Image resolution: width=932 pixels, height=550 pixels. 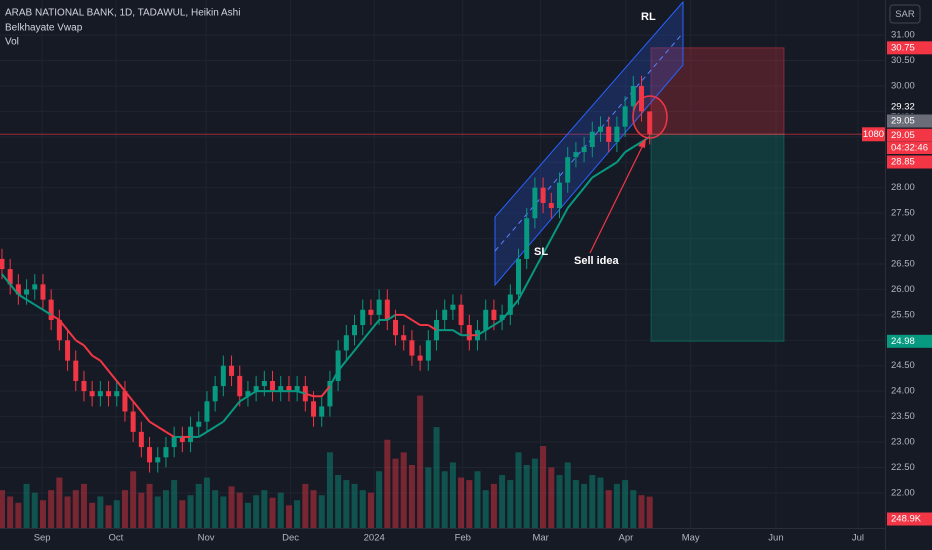 I want to click on currency-box, so click(x=905, y=14).